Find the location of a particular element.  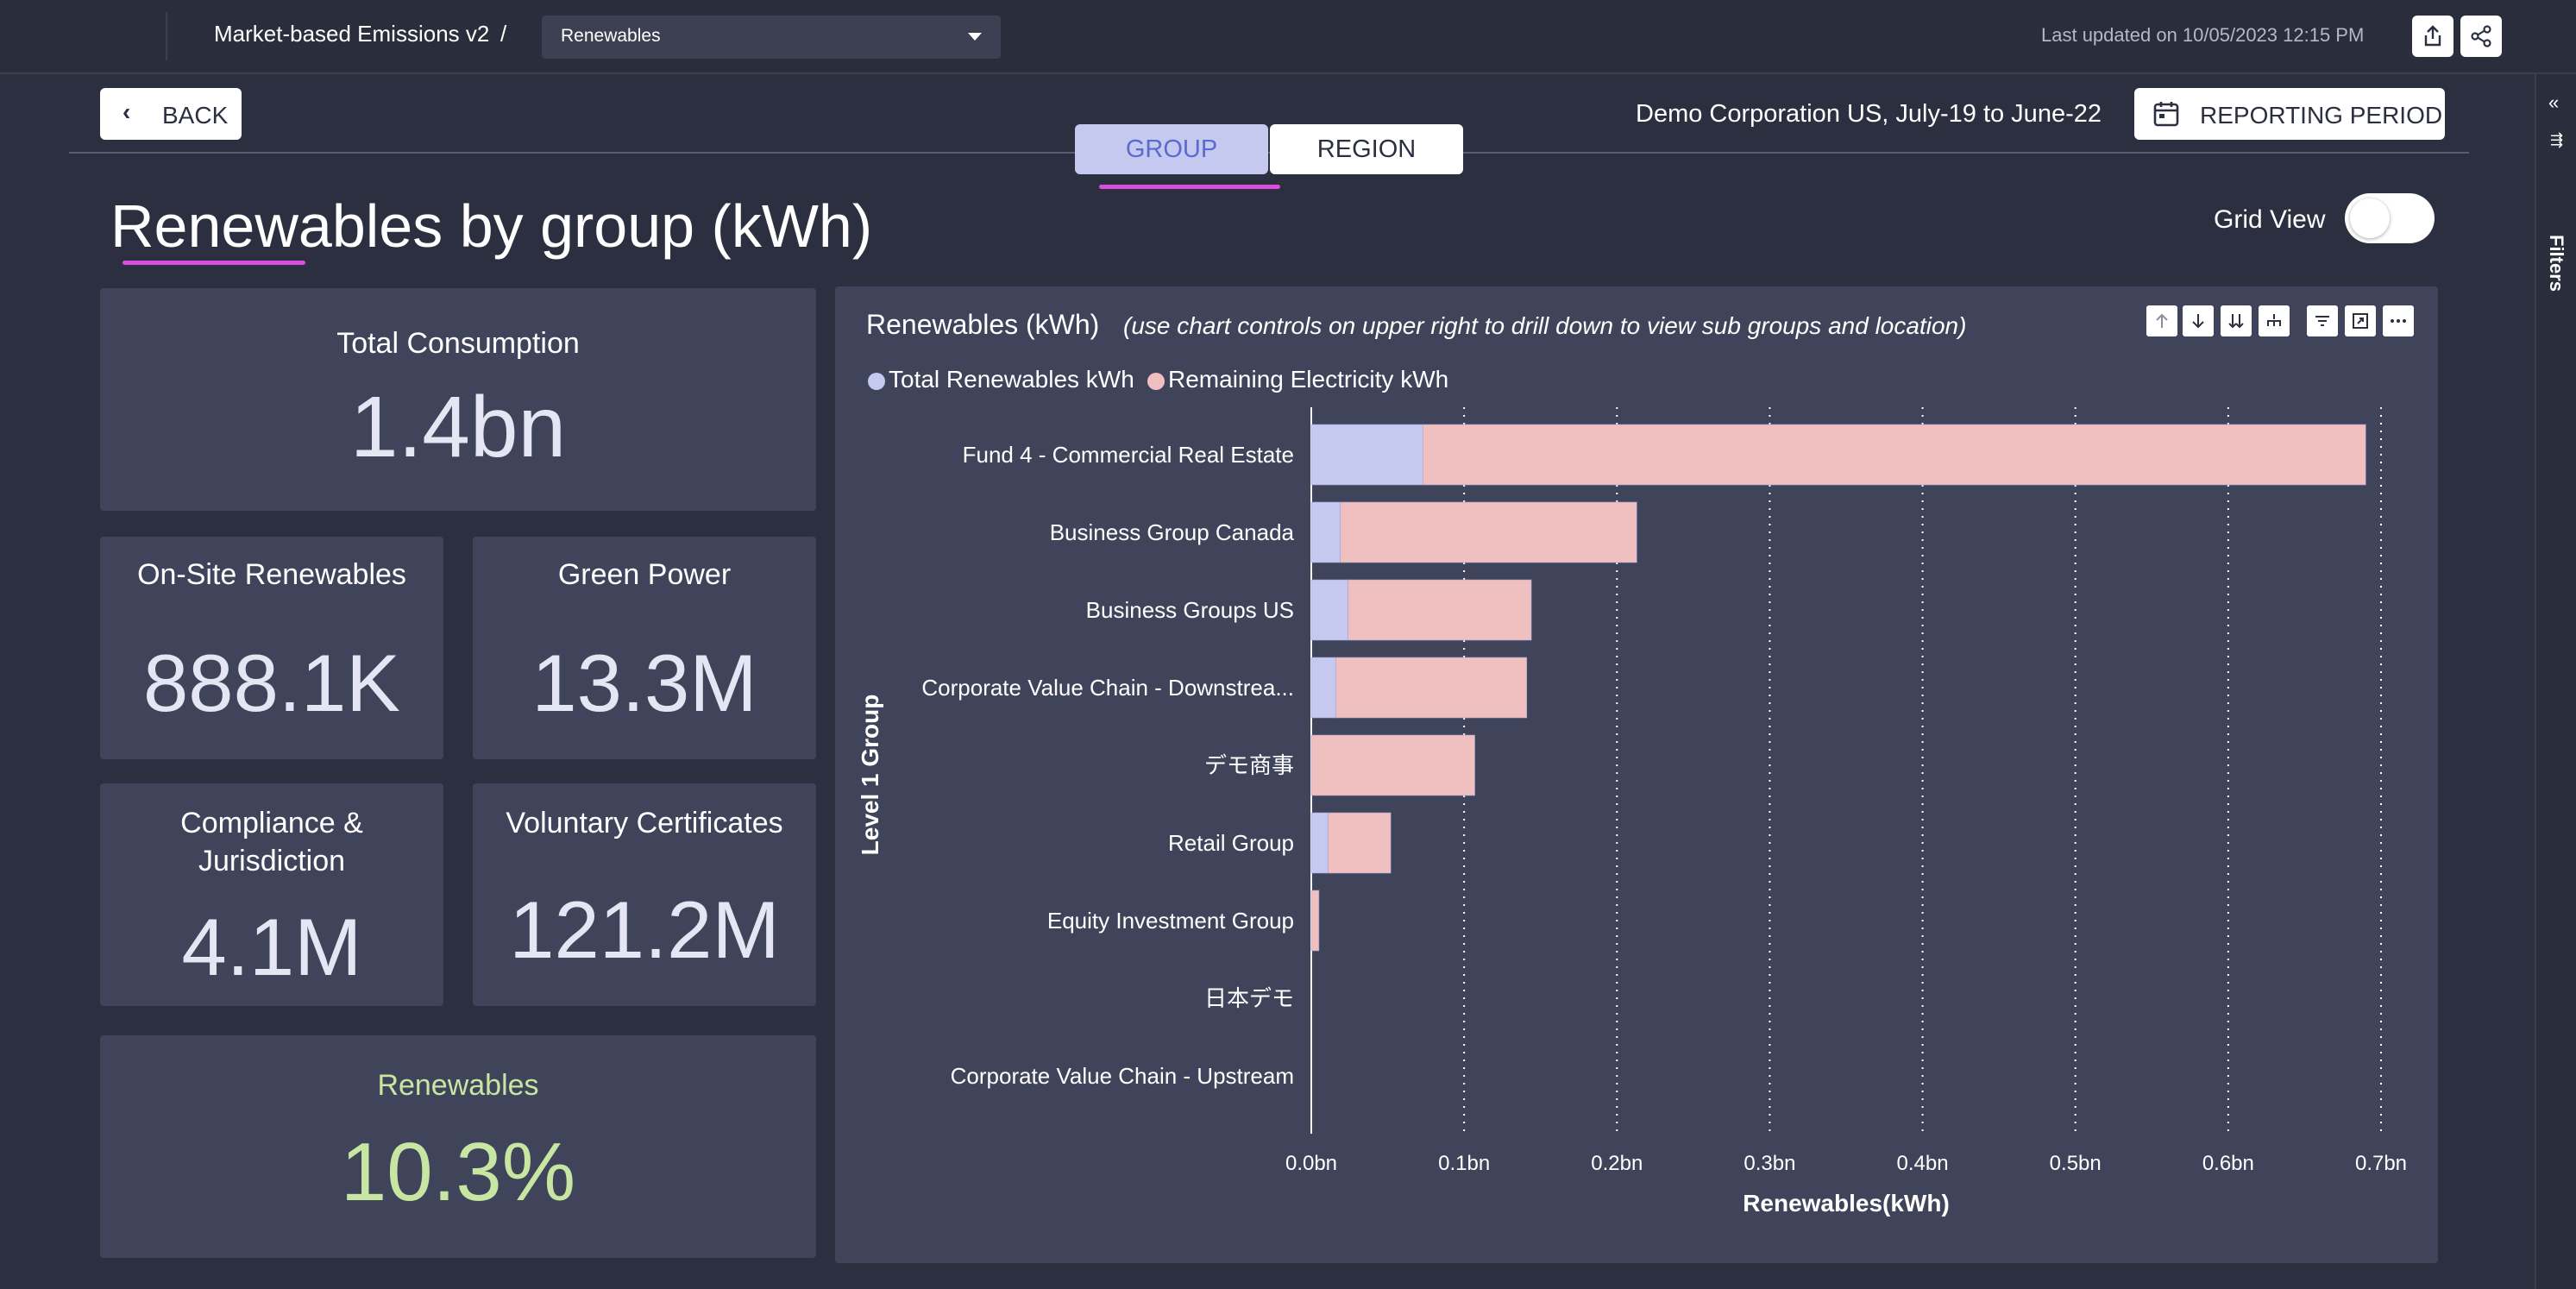

export-button is located at coordinates (2432, 36).